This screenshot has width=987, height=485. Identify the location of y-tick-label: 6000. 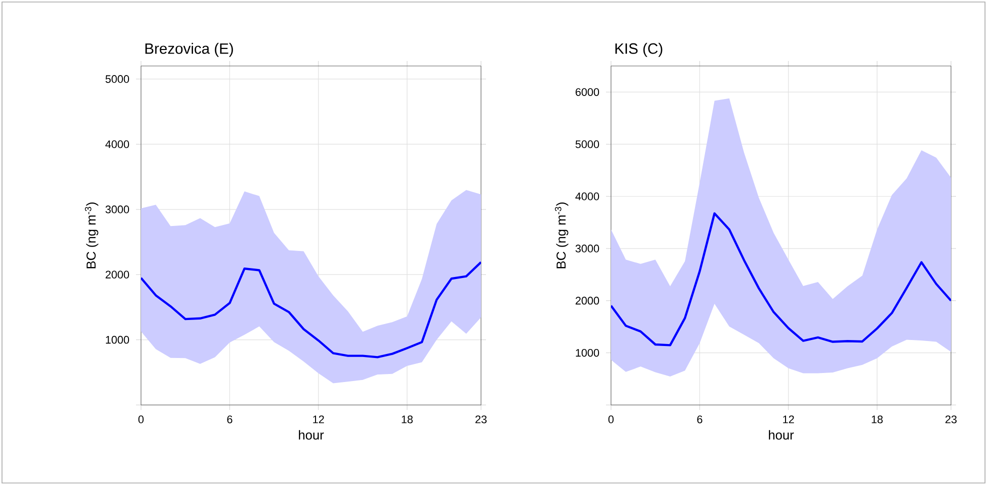
(588, 92).